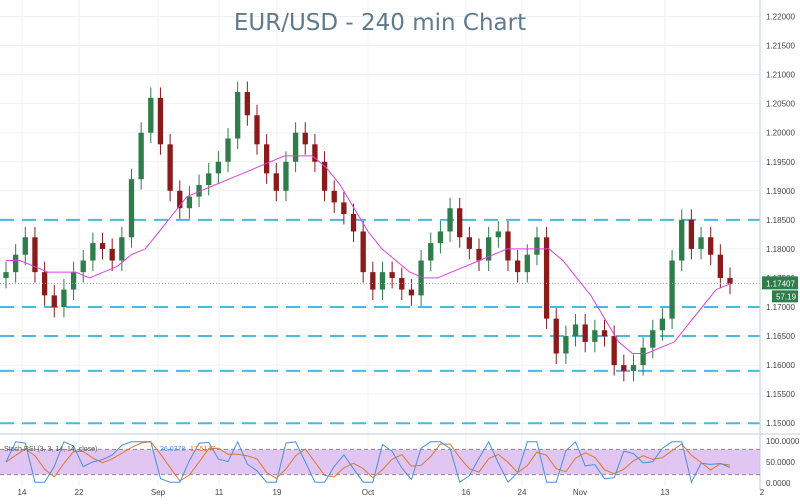 The image size is (800, 504). Describe the element at coordinates (780, 249) in the screenshot. I see `price-tick-8: 1.18000` at that location.